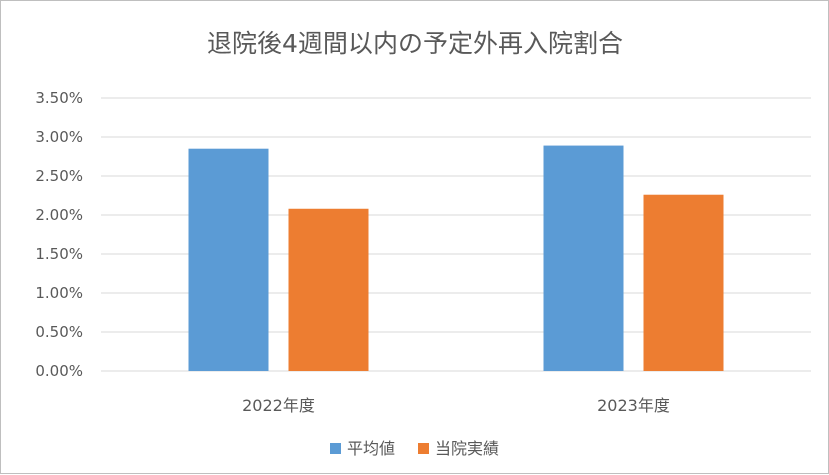 This screenshot has height=475, width=829. Describe the element at coordinates (414, 448) in the screenshot. I see `legend: 平均値 当院実績` at that location.